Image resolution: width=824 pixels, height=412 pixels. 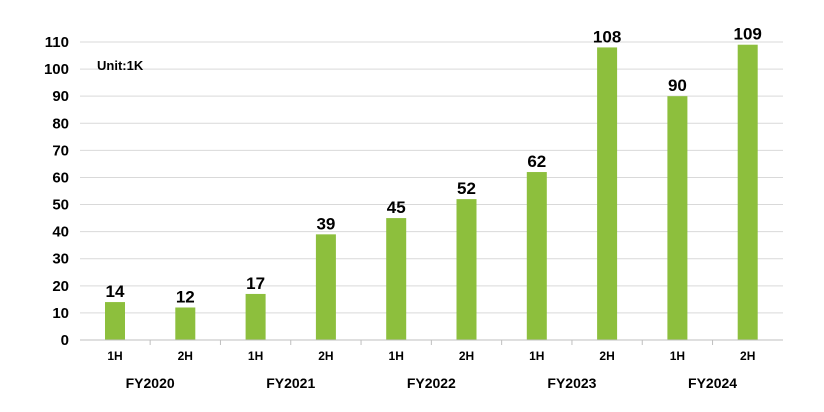 I want to click on data-label: 14, so click(x=115, y=291).